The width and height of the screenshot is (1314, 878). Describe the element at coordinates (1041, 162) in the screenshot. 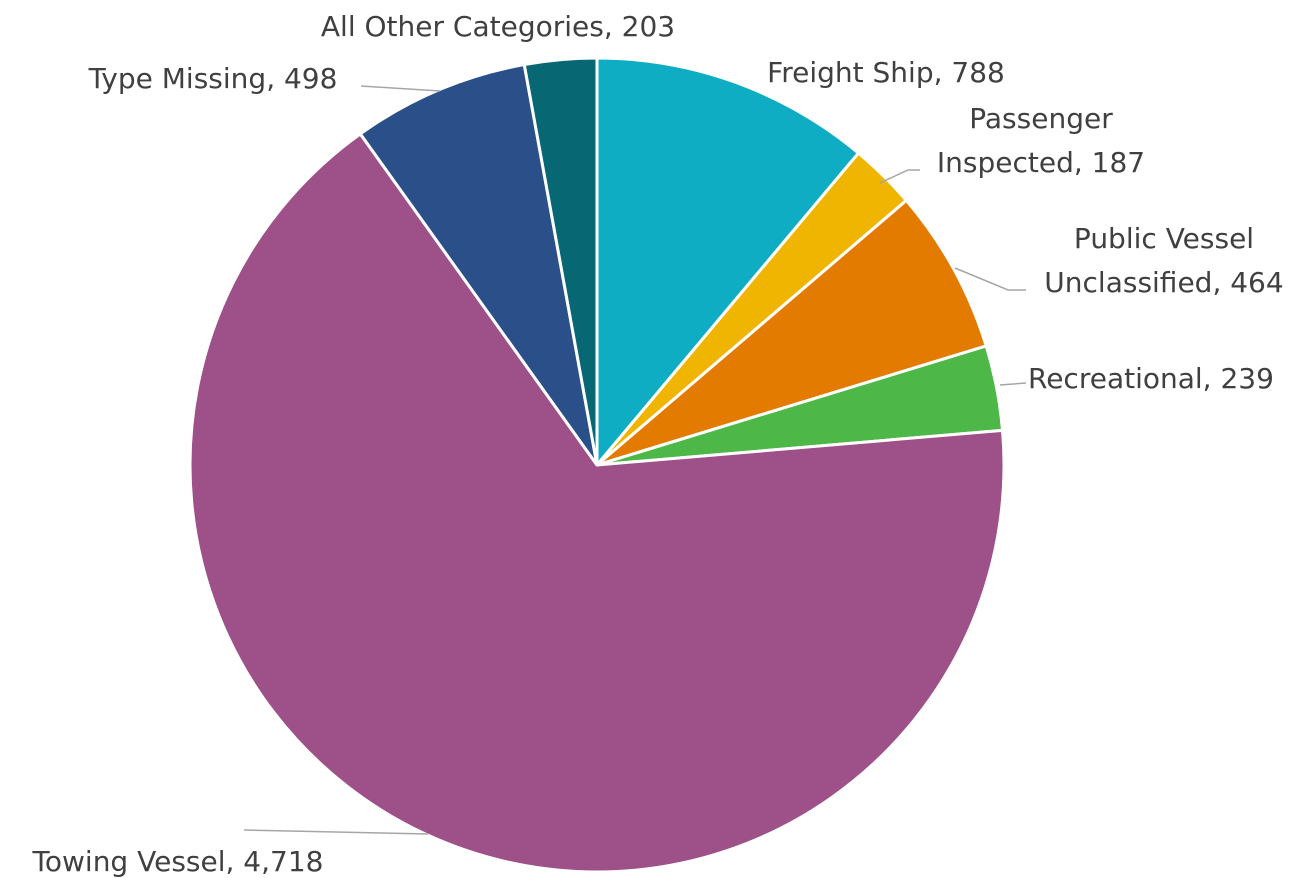

I see `data-label-line: Inspected, 187` at that location.